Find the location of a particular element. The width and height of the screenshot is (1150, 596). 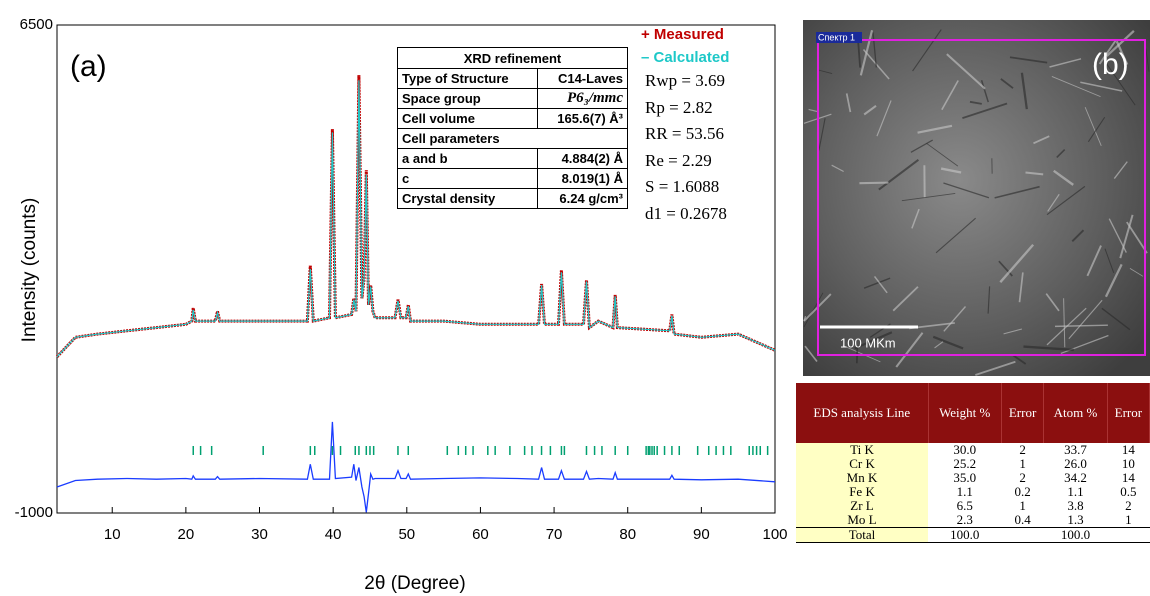

statistic: Rwp = 3.69 is located at coordinates (685, 80).